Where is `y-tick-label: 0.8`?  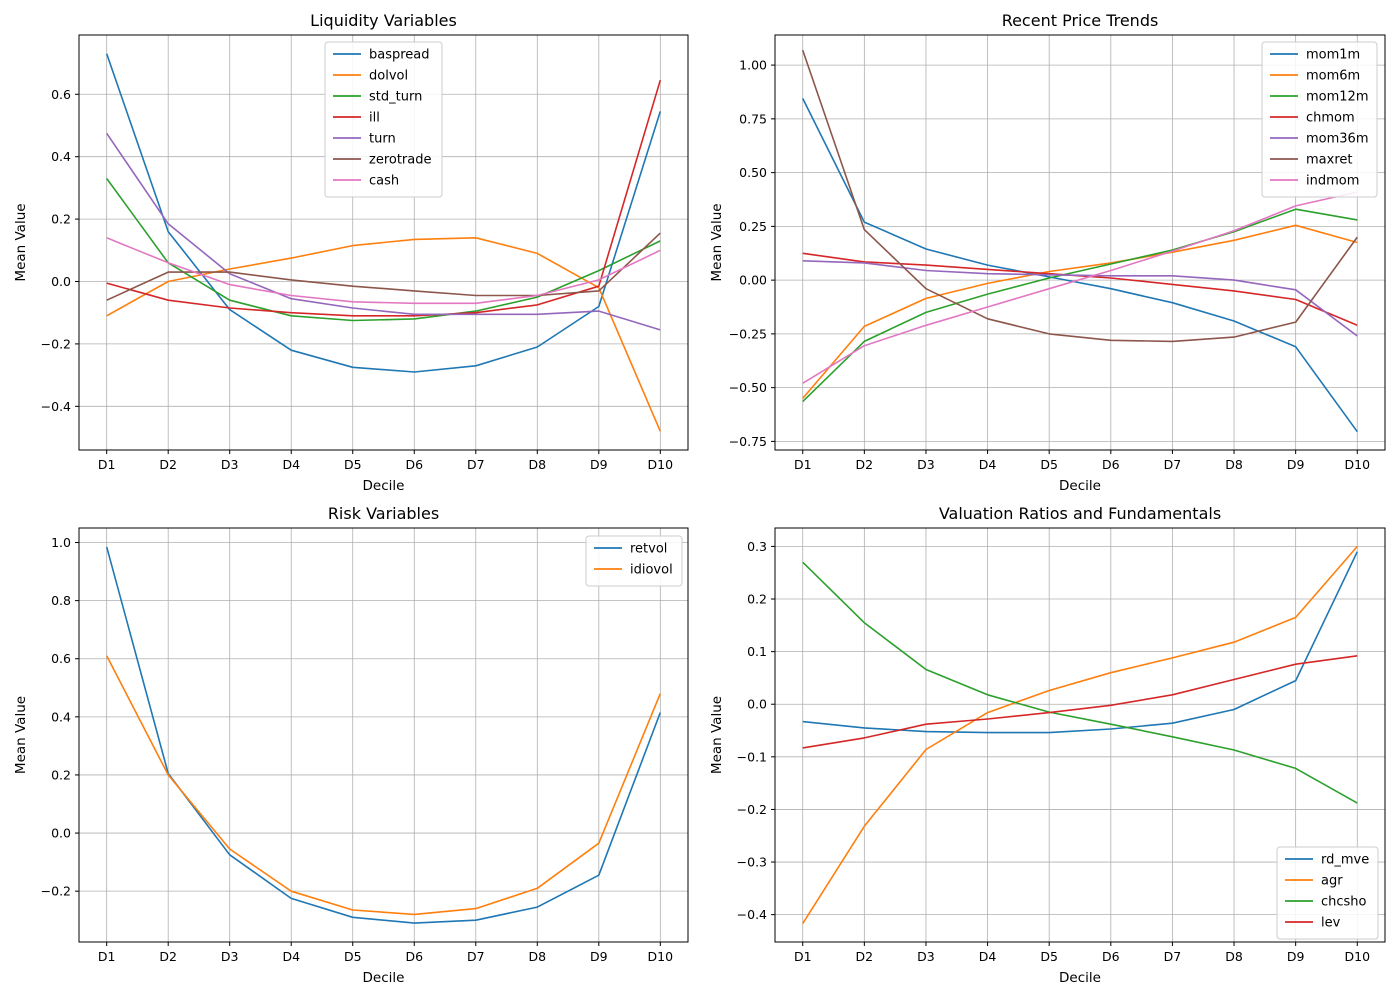 y-tick-label: 0.8 is located at coordinates (61, 600).